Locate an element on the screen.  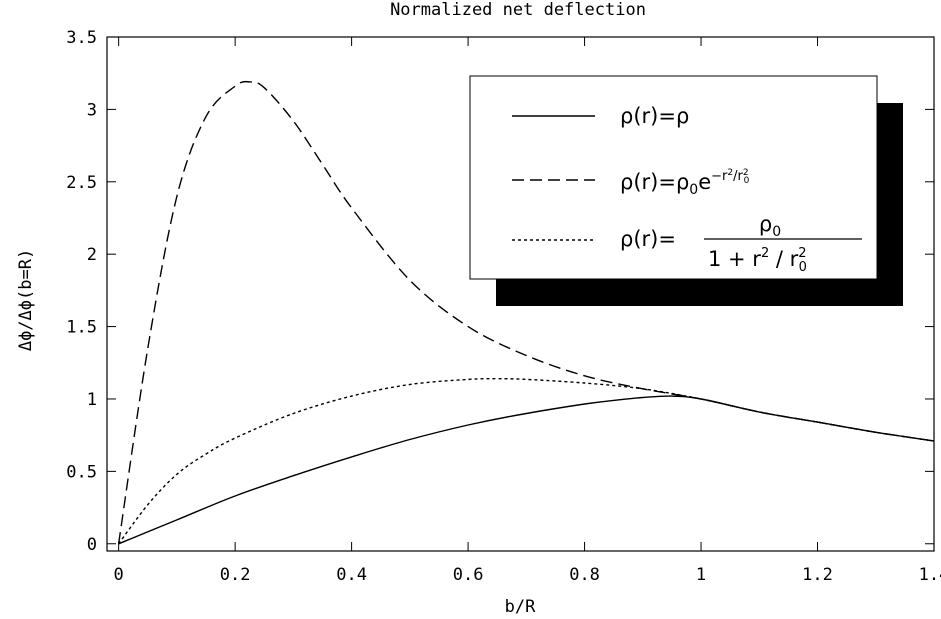
x-tick-label: 1 is located at coordinates (701, 575).